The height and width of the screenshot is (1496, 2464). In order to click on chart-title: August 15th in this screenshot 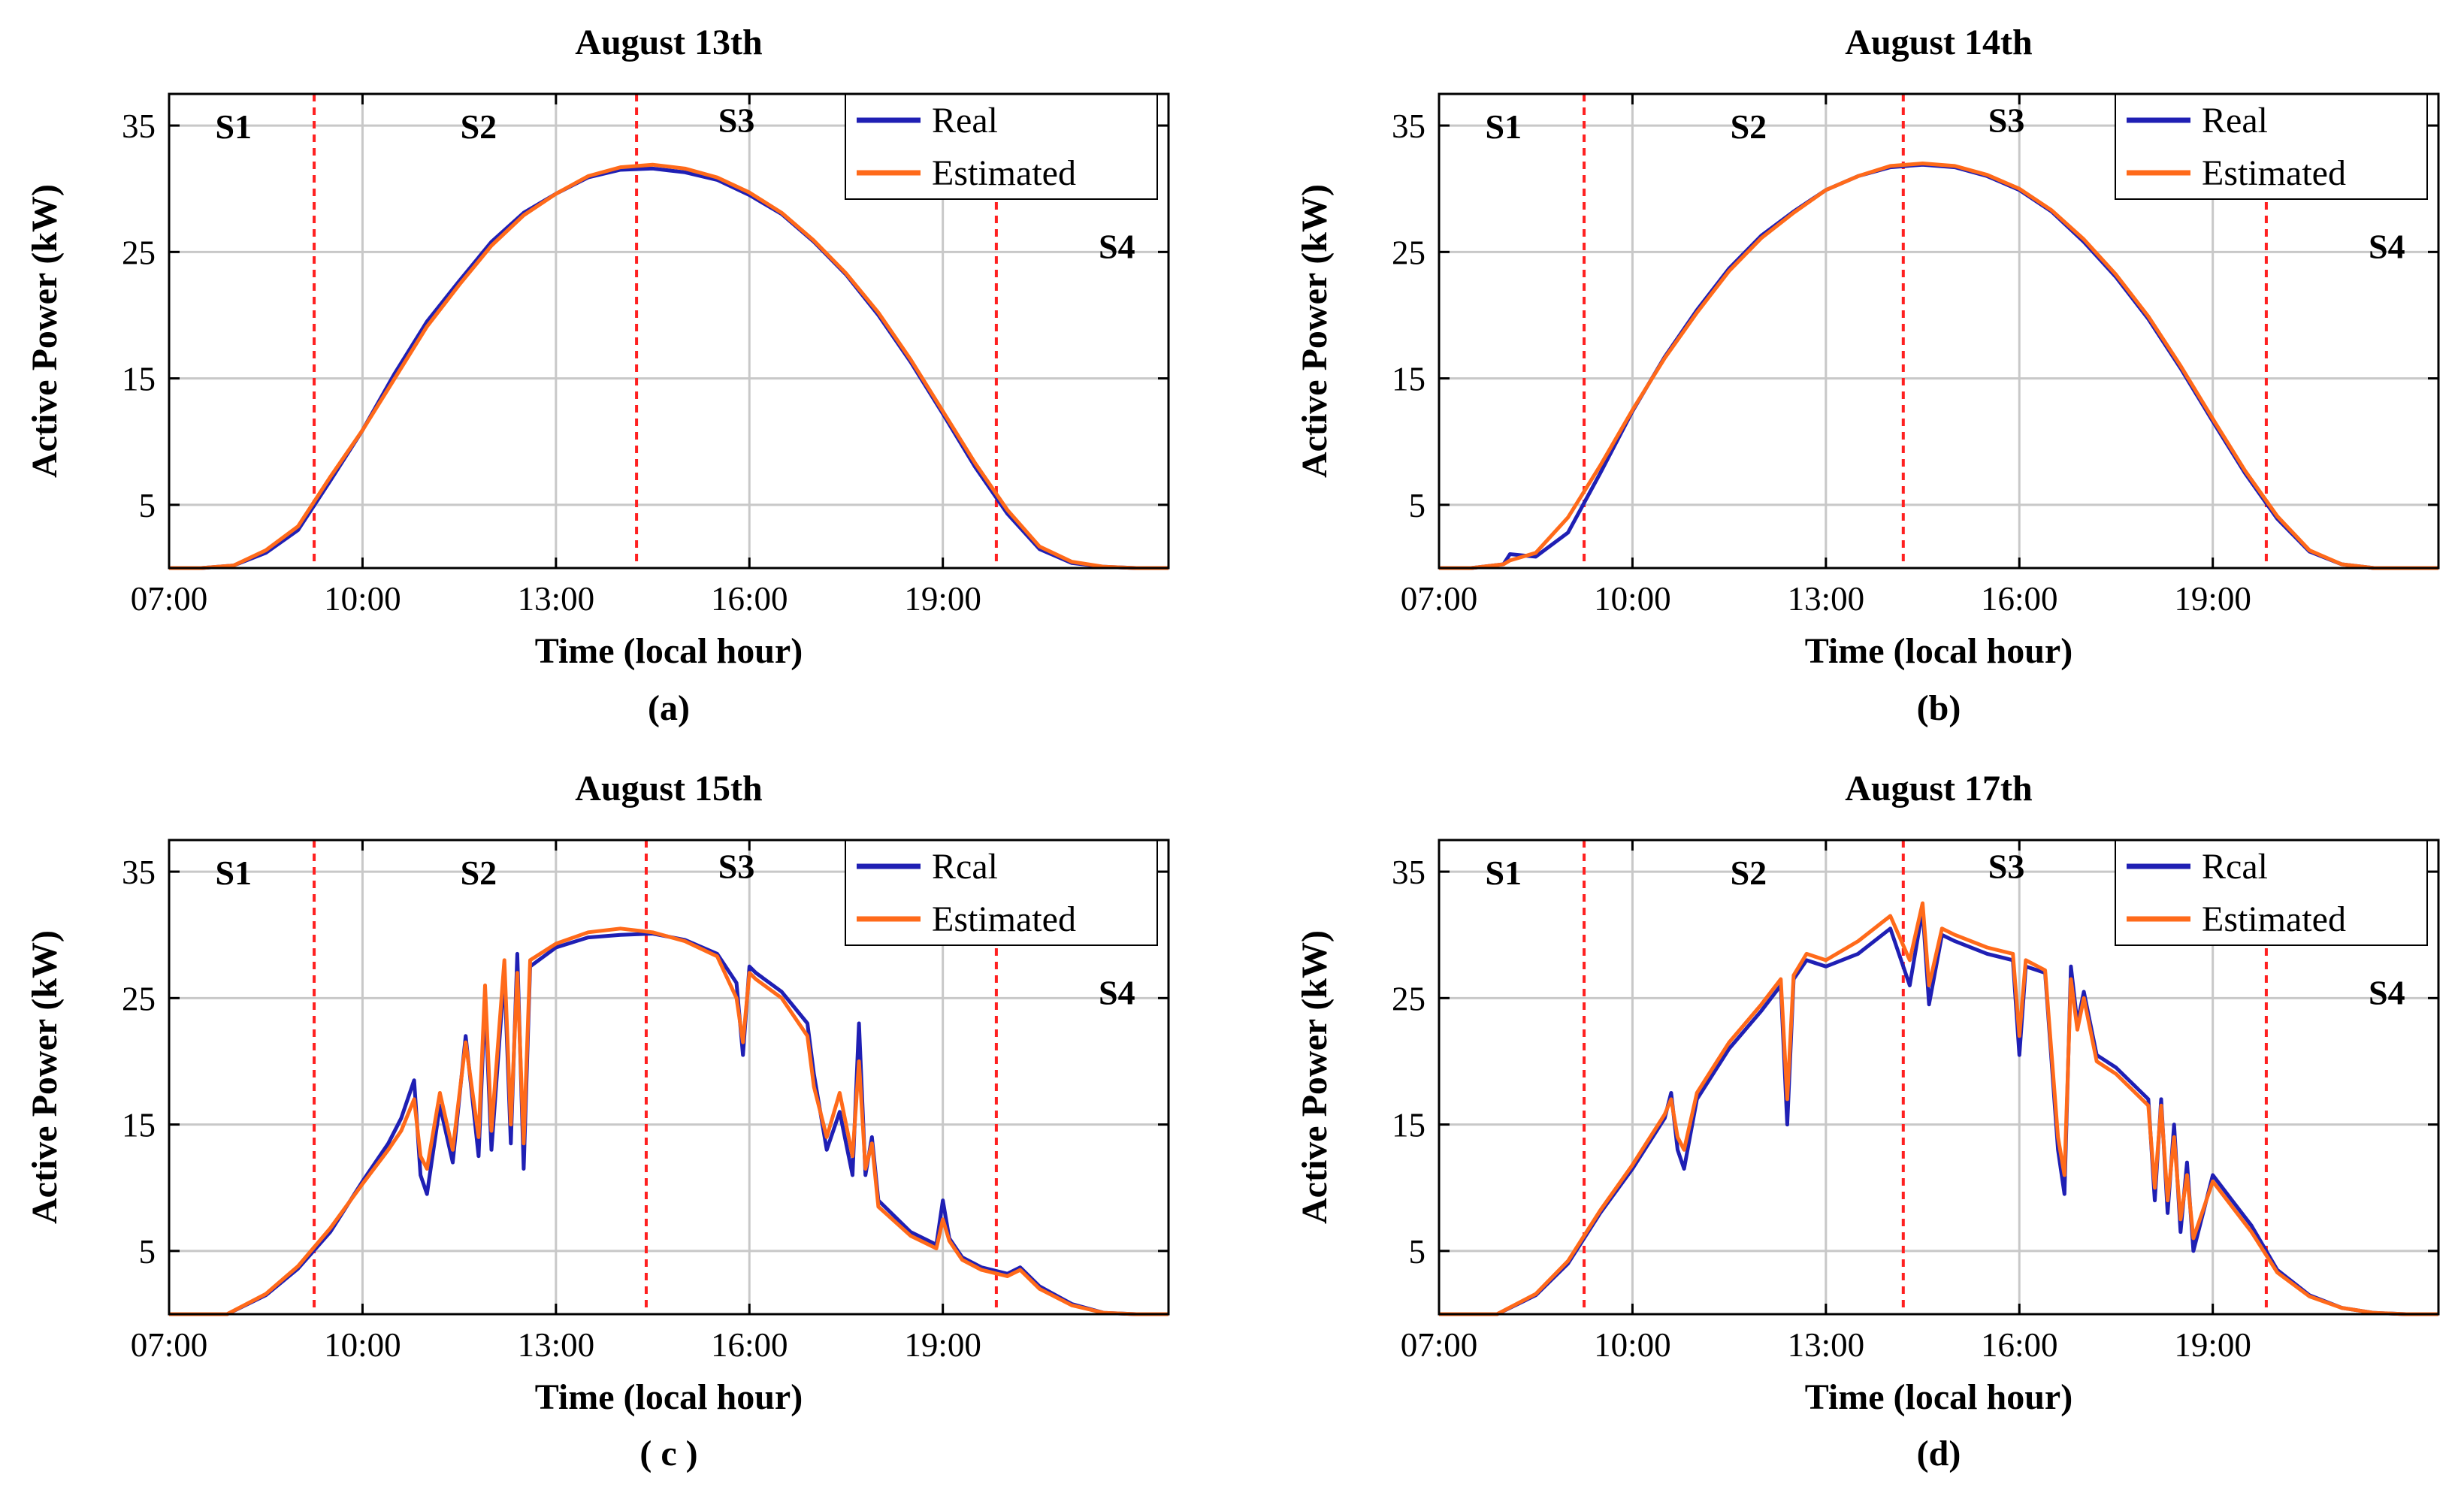, I will do `click(668, 788)`.